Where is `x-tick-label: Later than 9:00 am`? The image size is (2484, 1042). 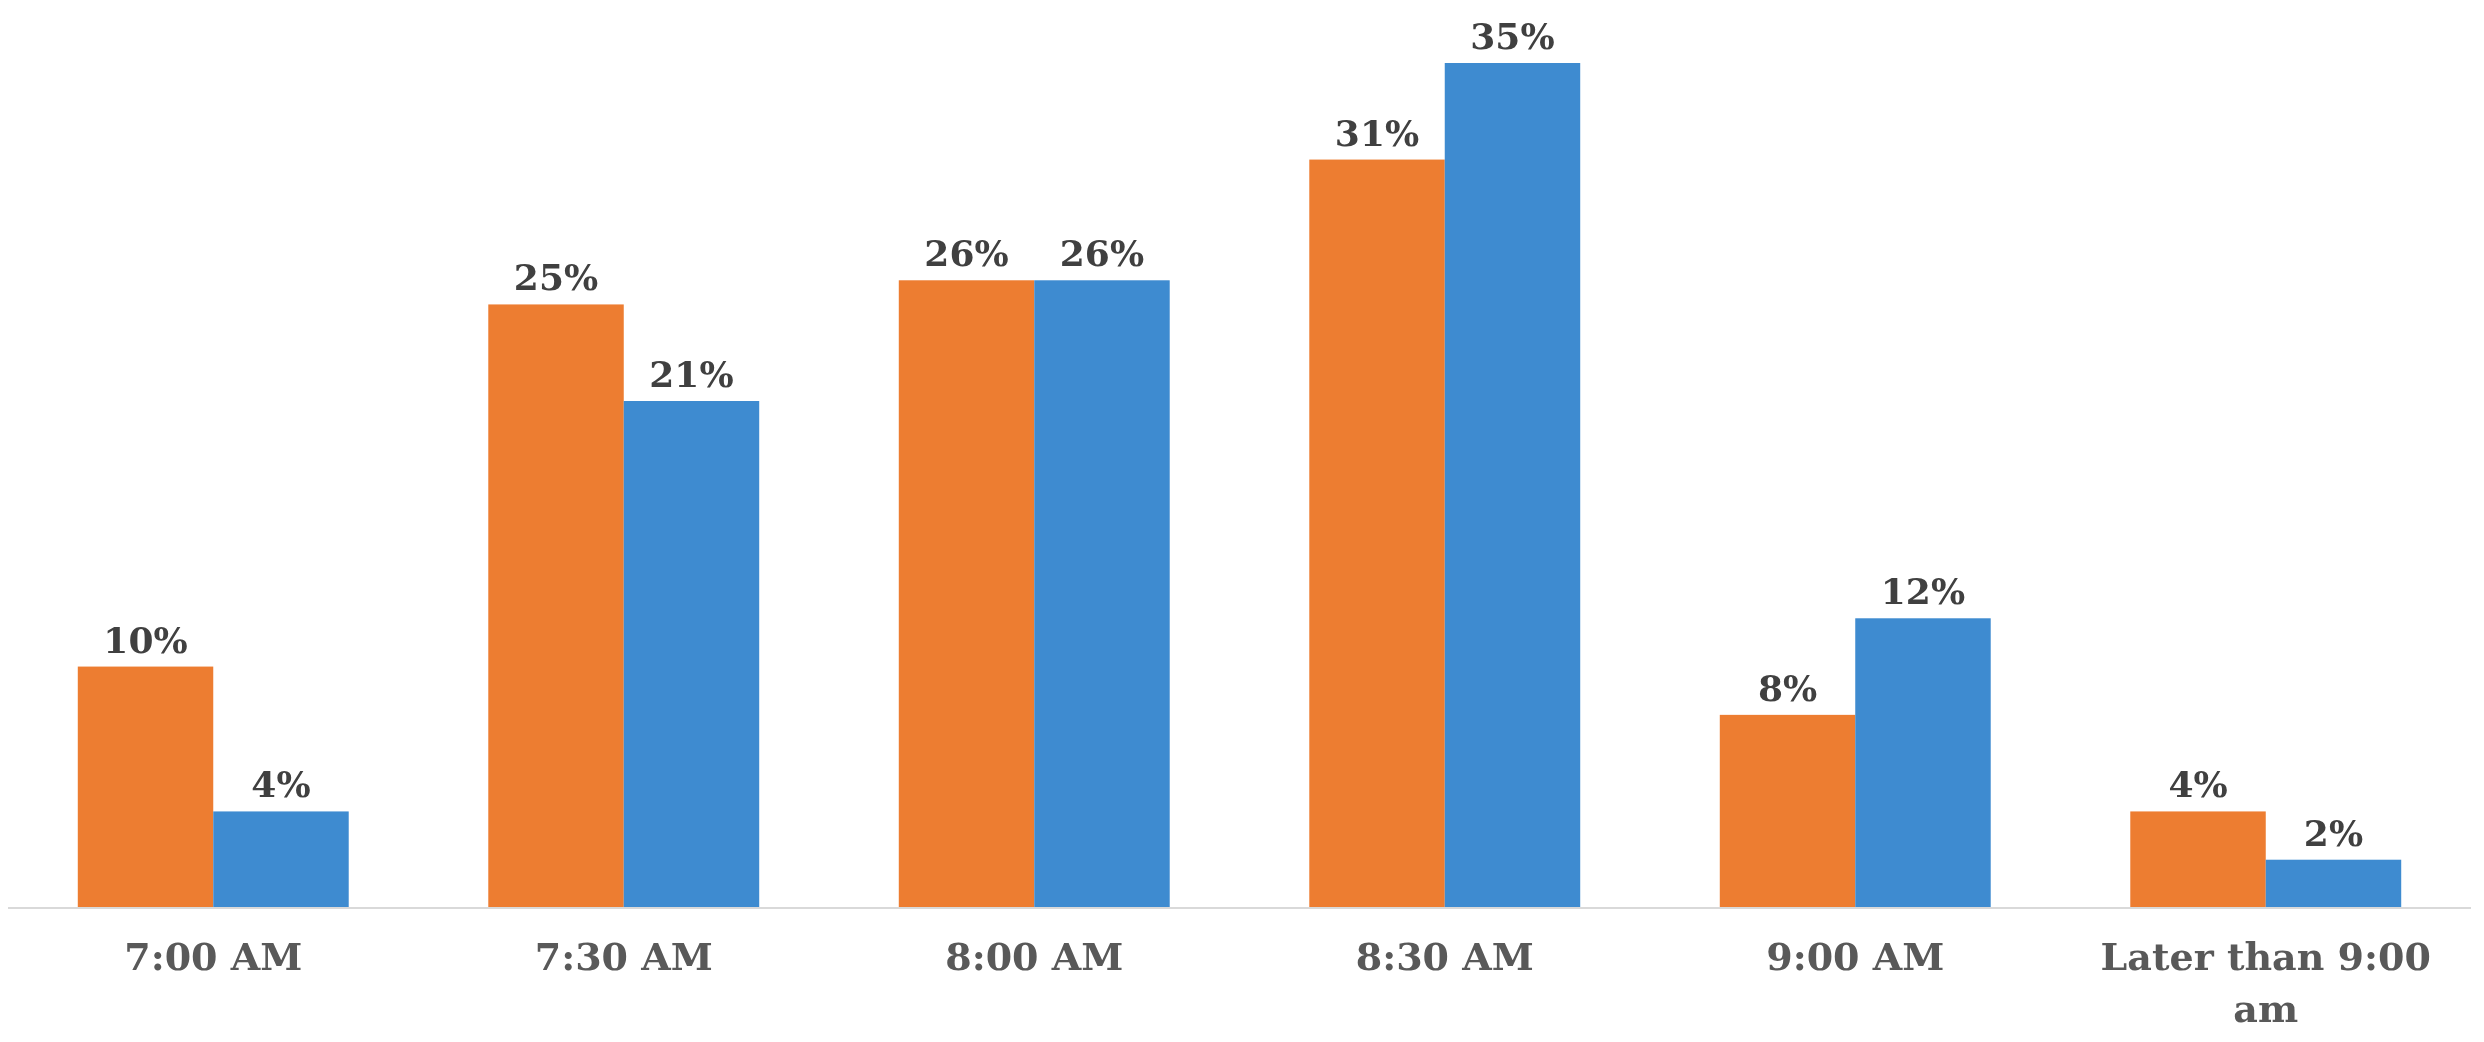 x-tick-label: Later than 9:00 am is located at coordinates (2265, 982).